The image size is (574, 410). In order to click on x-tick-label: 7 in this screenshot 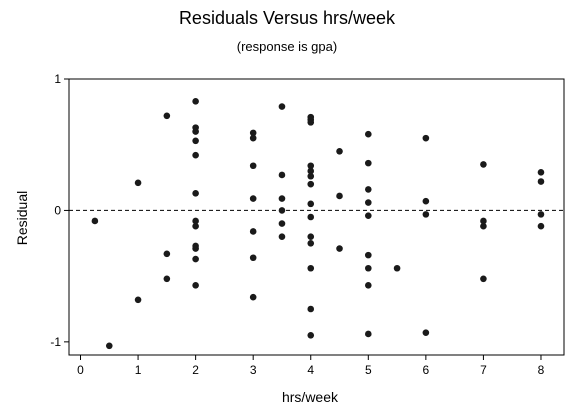, I will do `click(483, 370)`.